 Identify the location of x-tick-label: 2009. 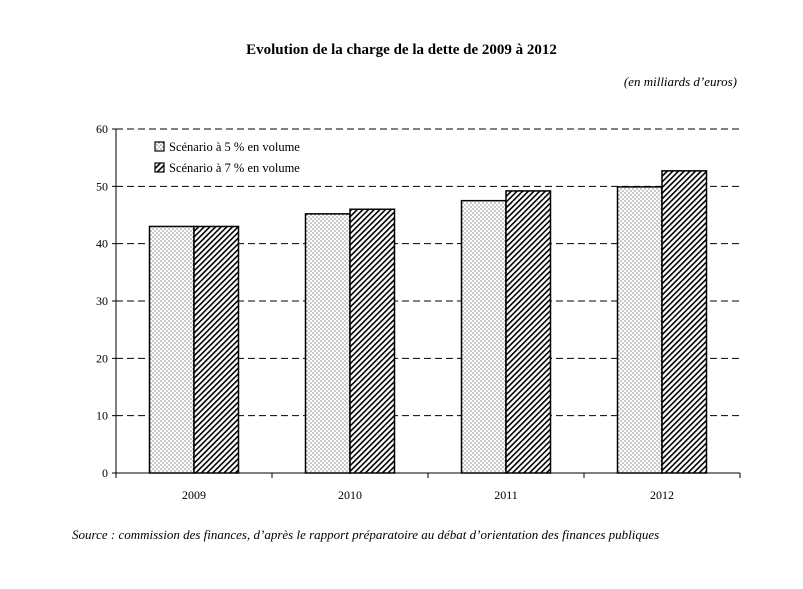
(194, 495).